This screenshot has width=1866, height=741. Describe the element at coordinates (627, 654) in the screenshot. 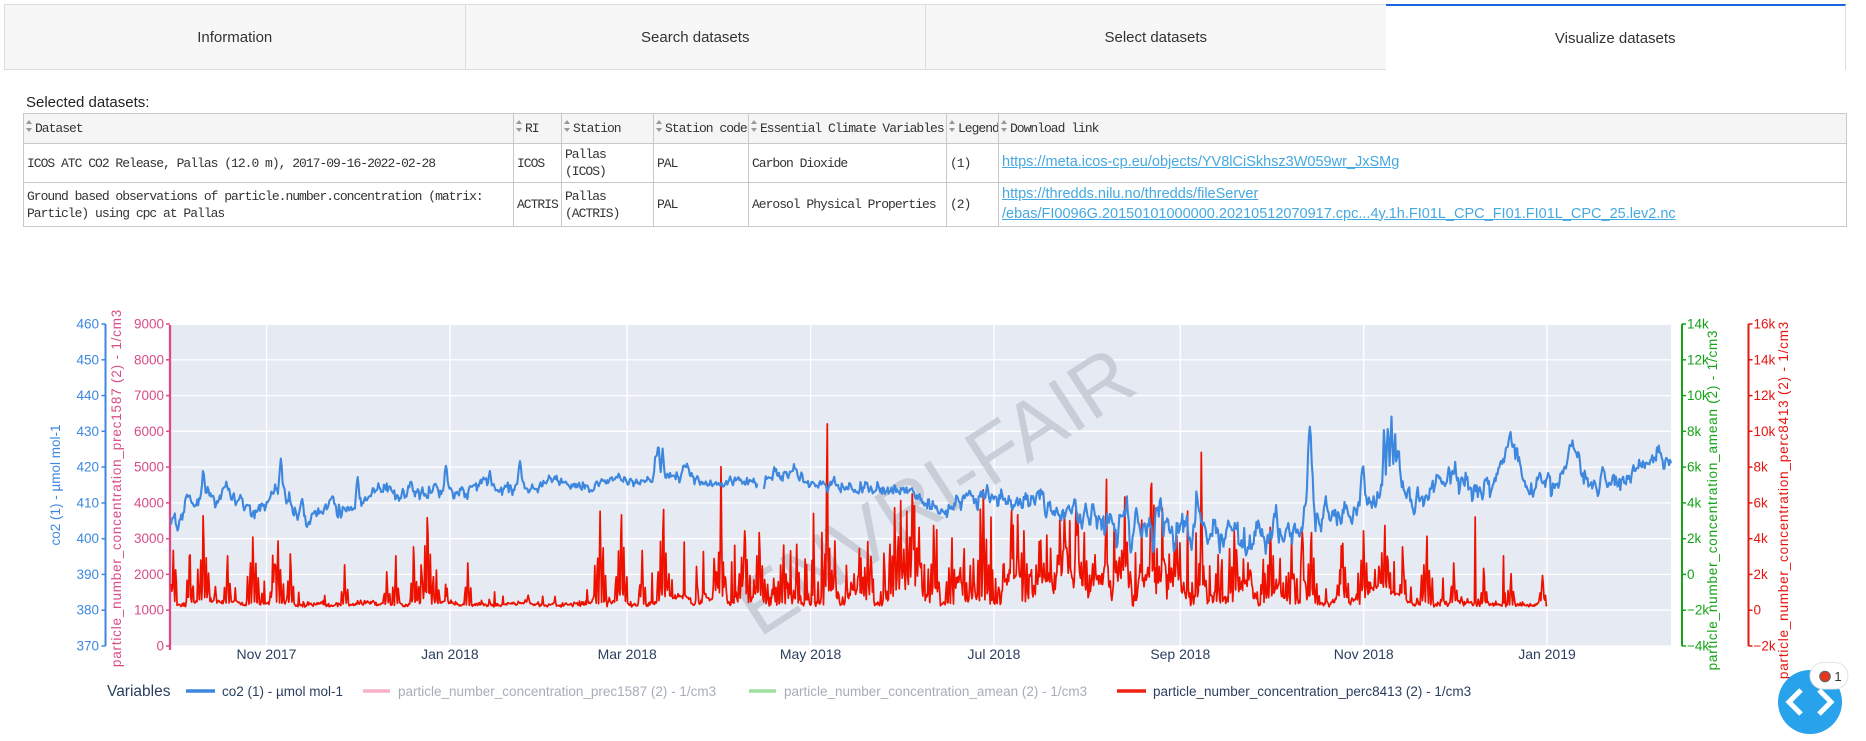

I see `svg-text: Mar 2018` at that location.